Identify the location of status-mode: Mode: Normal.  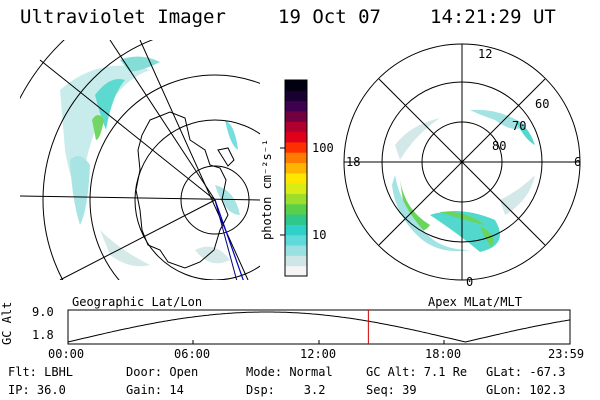
(289, 372).